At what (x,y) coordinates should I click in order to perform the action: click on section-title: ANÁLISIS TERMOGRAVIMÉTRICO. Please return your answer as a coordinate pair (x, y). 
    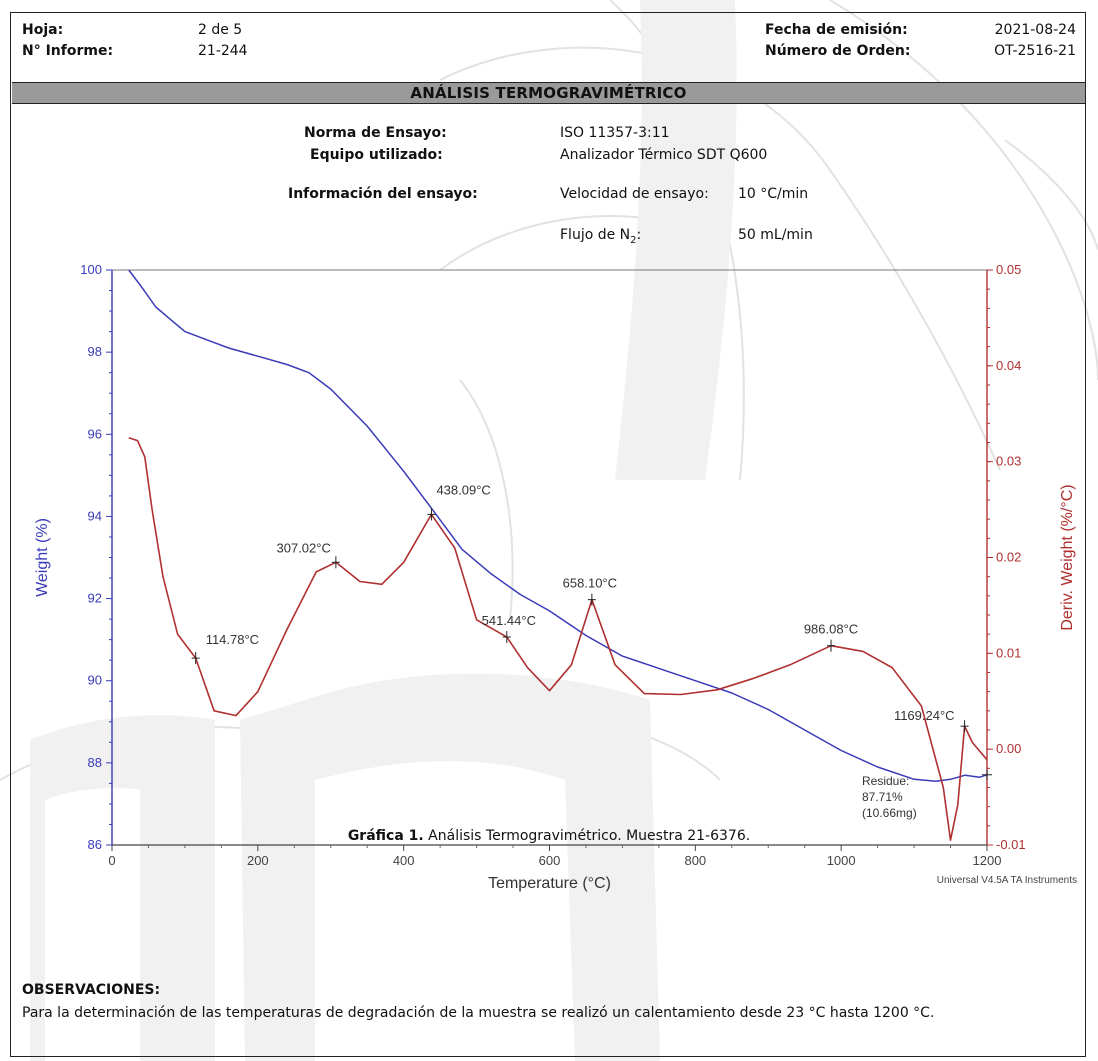
    Looking at the image, I should click on (548, 93).